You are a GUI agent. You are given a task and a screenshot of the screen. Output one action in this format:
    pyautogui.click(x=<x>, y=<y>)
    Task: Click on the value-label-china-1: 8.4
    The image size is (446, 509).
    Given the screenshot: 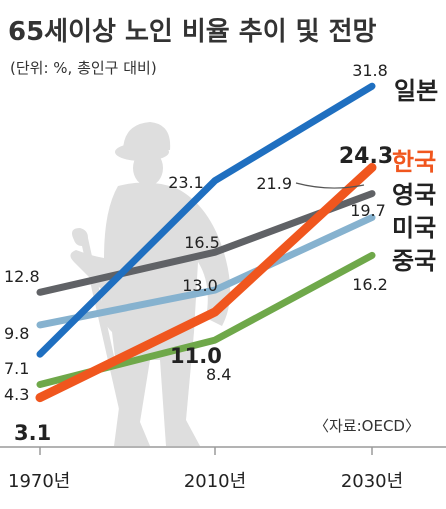 What is the action you would take?
    pyautogui.click(x=218, y=374)
    